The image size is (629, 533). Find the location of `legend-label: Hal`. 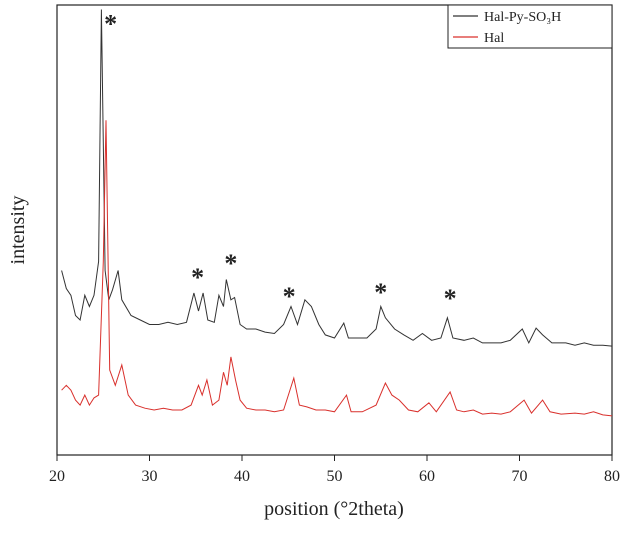

legend-label: Hal is located at coordinates (494, 38).